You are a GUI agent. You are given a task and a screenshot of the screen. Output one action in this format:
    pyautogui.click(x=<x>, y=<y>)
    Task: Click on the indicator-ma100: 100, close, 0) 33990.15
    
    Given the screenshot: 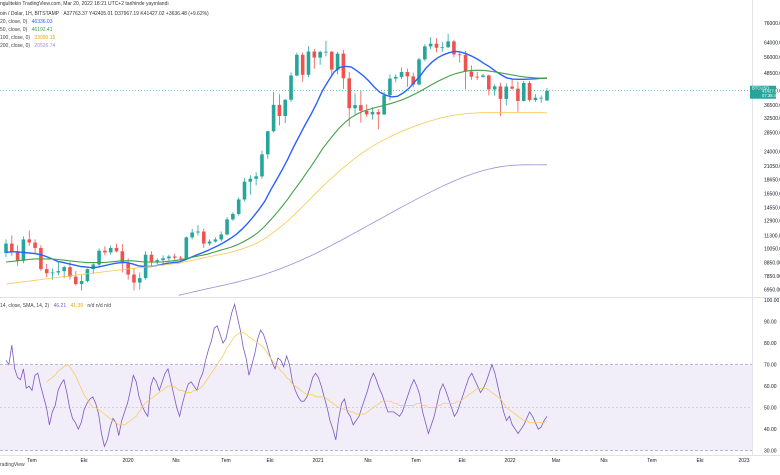 What is the action you would take?
    pyautogui.click(x=27, y=38)
    